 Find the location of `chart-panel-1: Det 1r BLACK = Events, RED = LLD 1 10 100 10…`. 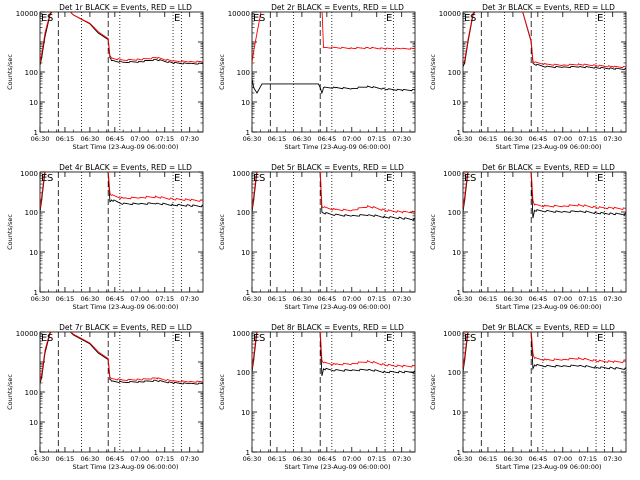

chart-panel-1: Det 1r BLACK = Events, RED = LLD 1 10 100 10… is located at coordinates (105, 77).